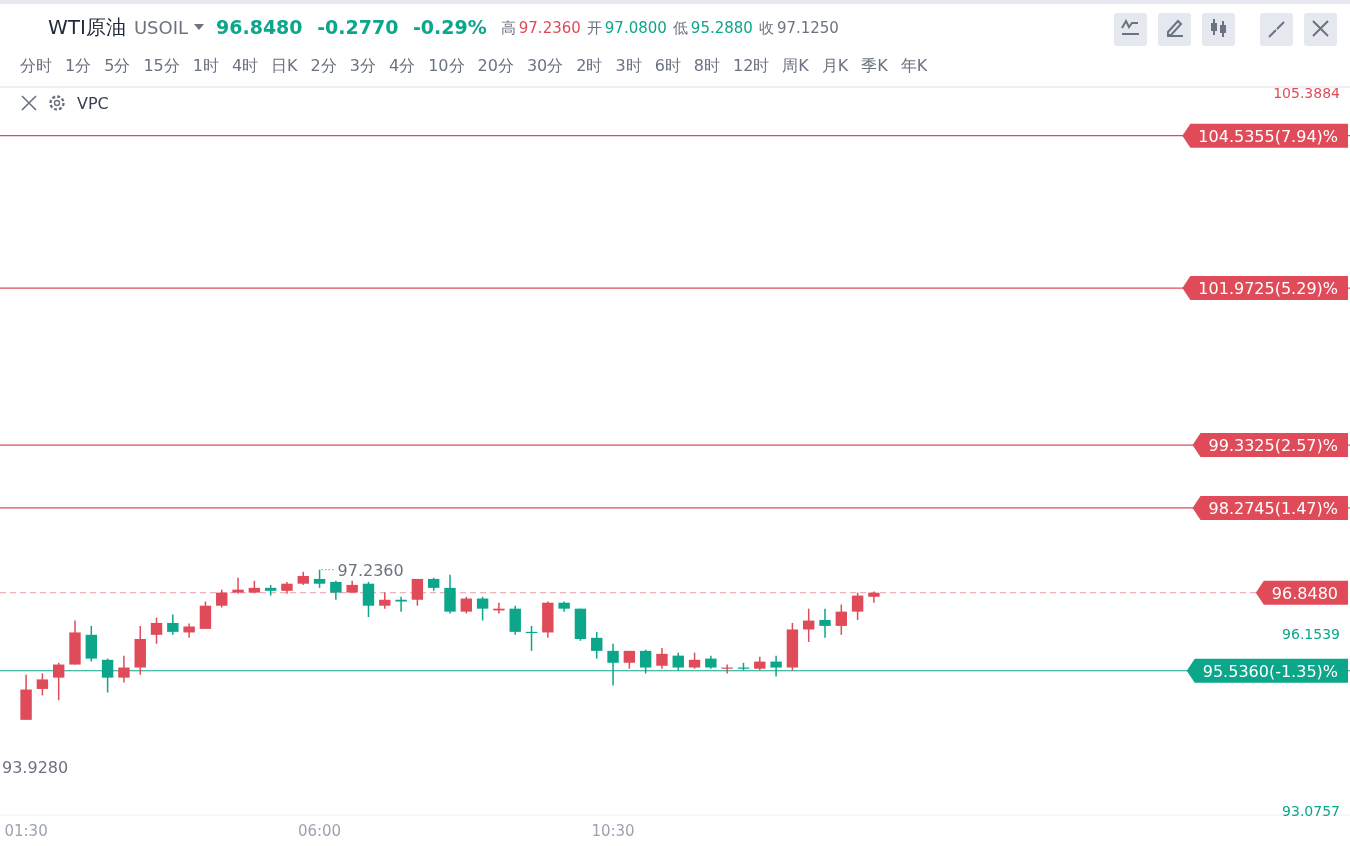 Image resolution: width=1350 pixels, height=846 pixels. What do you see at coordinates (669, 28) in the screenshot?
I see `text: 高 97.2360 开 97.0800 低 95.2880 收 97.1250` at bounding box center [669, 28].